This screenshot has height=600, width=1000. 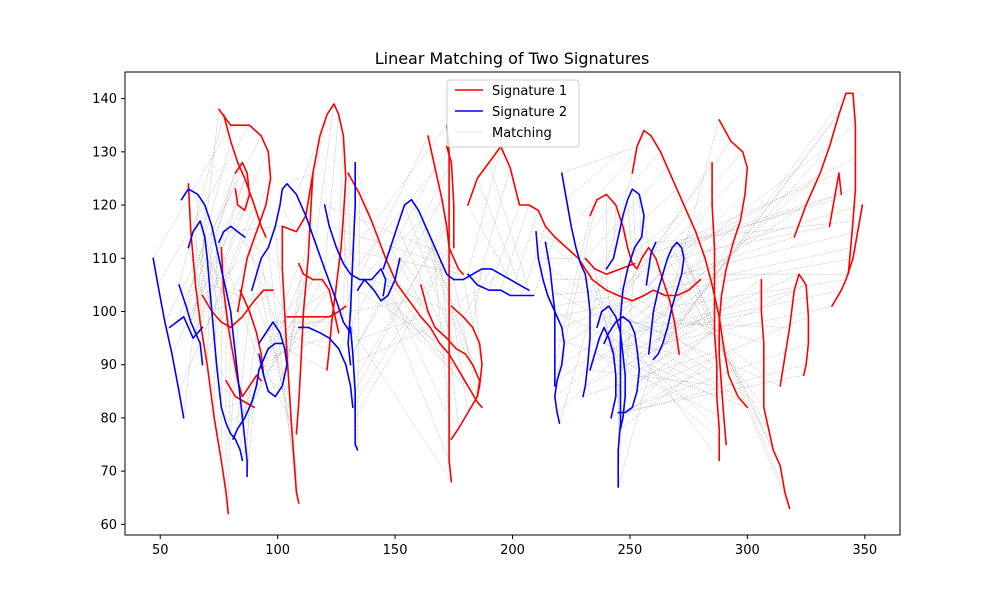 What do you see at coordinates (104, 99) in the screenshot?
I see `y-tick-label: 140` at bounding box center [104, 99].